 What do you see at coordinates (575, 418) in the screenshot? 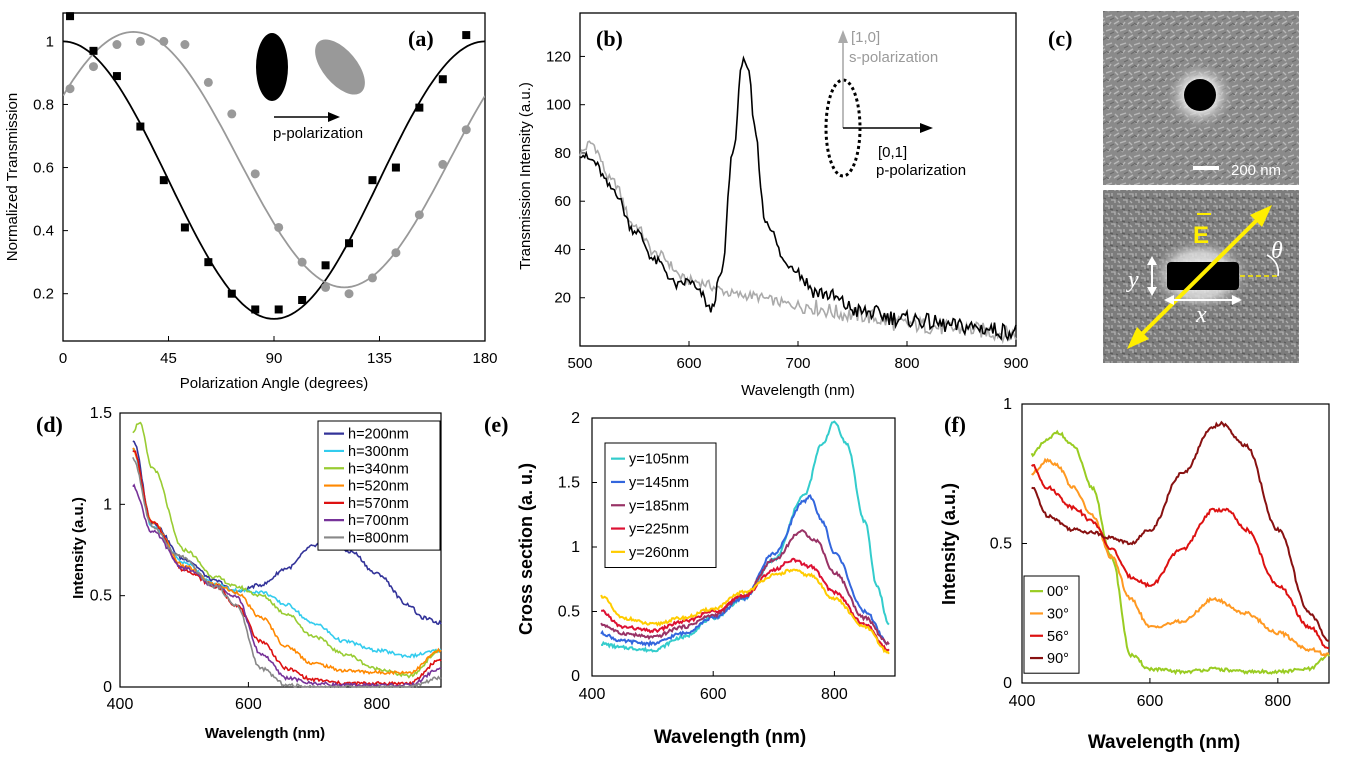
I see `y-tick-label-e: 2` at bounding box center [575, 418].